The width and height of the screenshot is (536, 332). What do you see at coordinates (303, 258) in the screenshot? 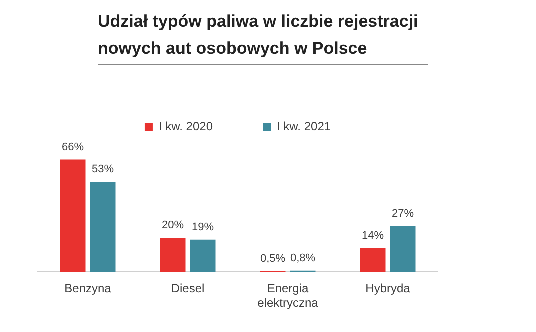
I see `data-label: 0,8%` at bounding box center [303, 258].